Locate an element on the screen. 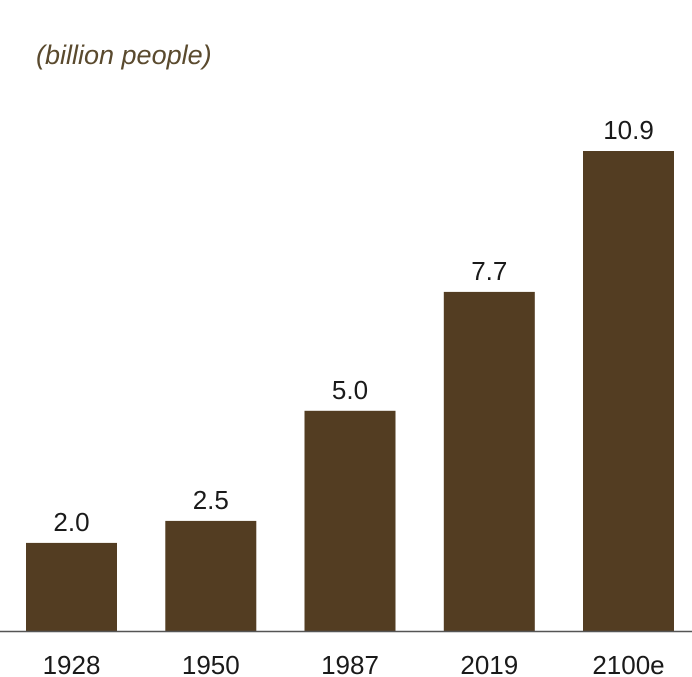  value-label-1950: 2.5 is located at coordinates (211, 500).